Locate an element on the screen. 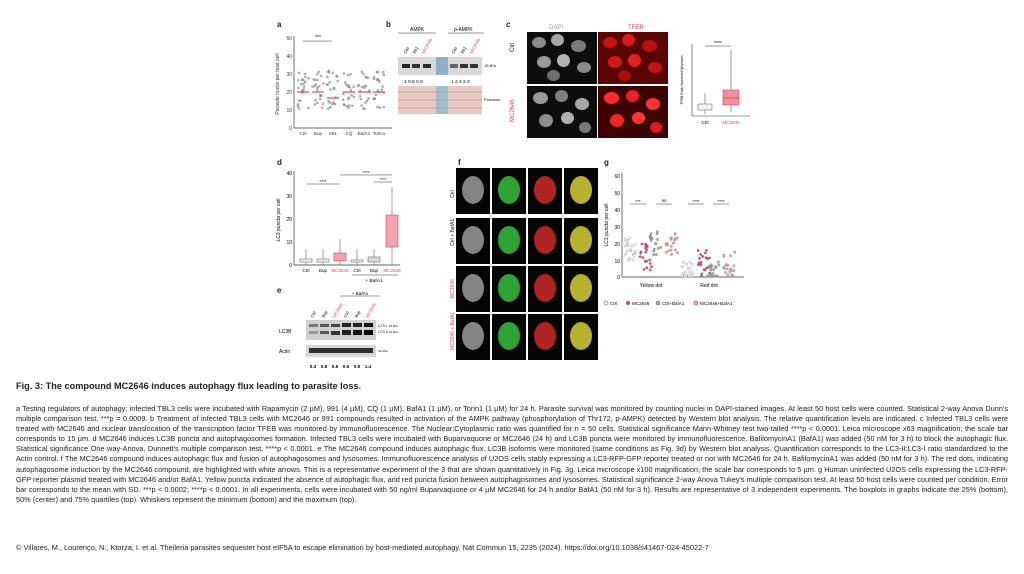 The height and width of the screenshot is (574, 1024). g-group: Yellow dot is located at coordinates (651, 286).